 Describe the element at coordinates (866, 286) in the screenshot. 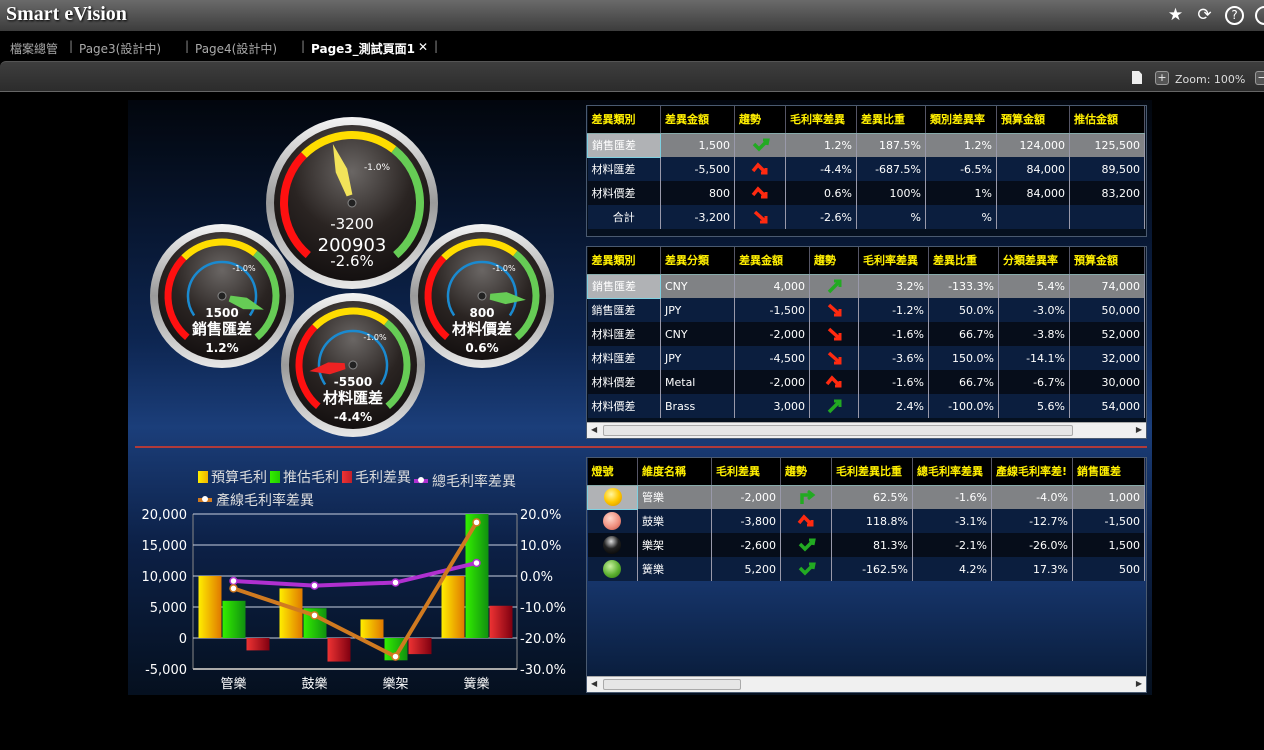

I see `table-row: 銷售匯差 CNY 4,000 3.2% -133.3% 5.4% 74,000` at that location.